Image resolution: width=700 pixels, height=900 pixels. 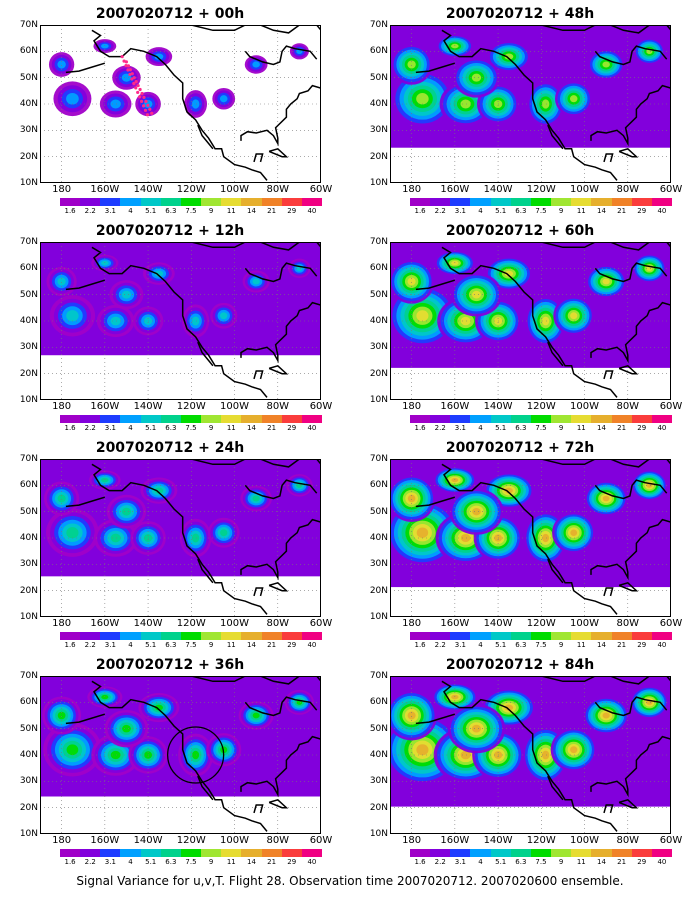 What do you see at coordinates (231, 211) in the screenshot?
I see `colorbar-label: 11` at bounding box center [231, 211].